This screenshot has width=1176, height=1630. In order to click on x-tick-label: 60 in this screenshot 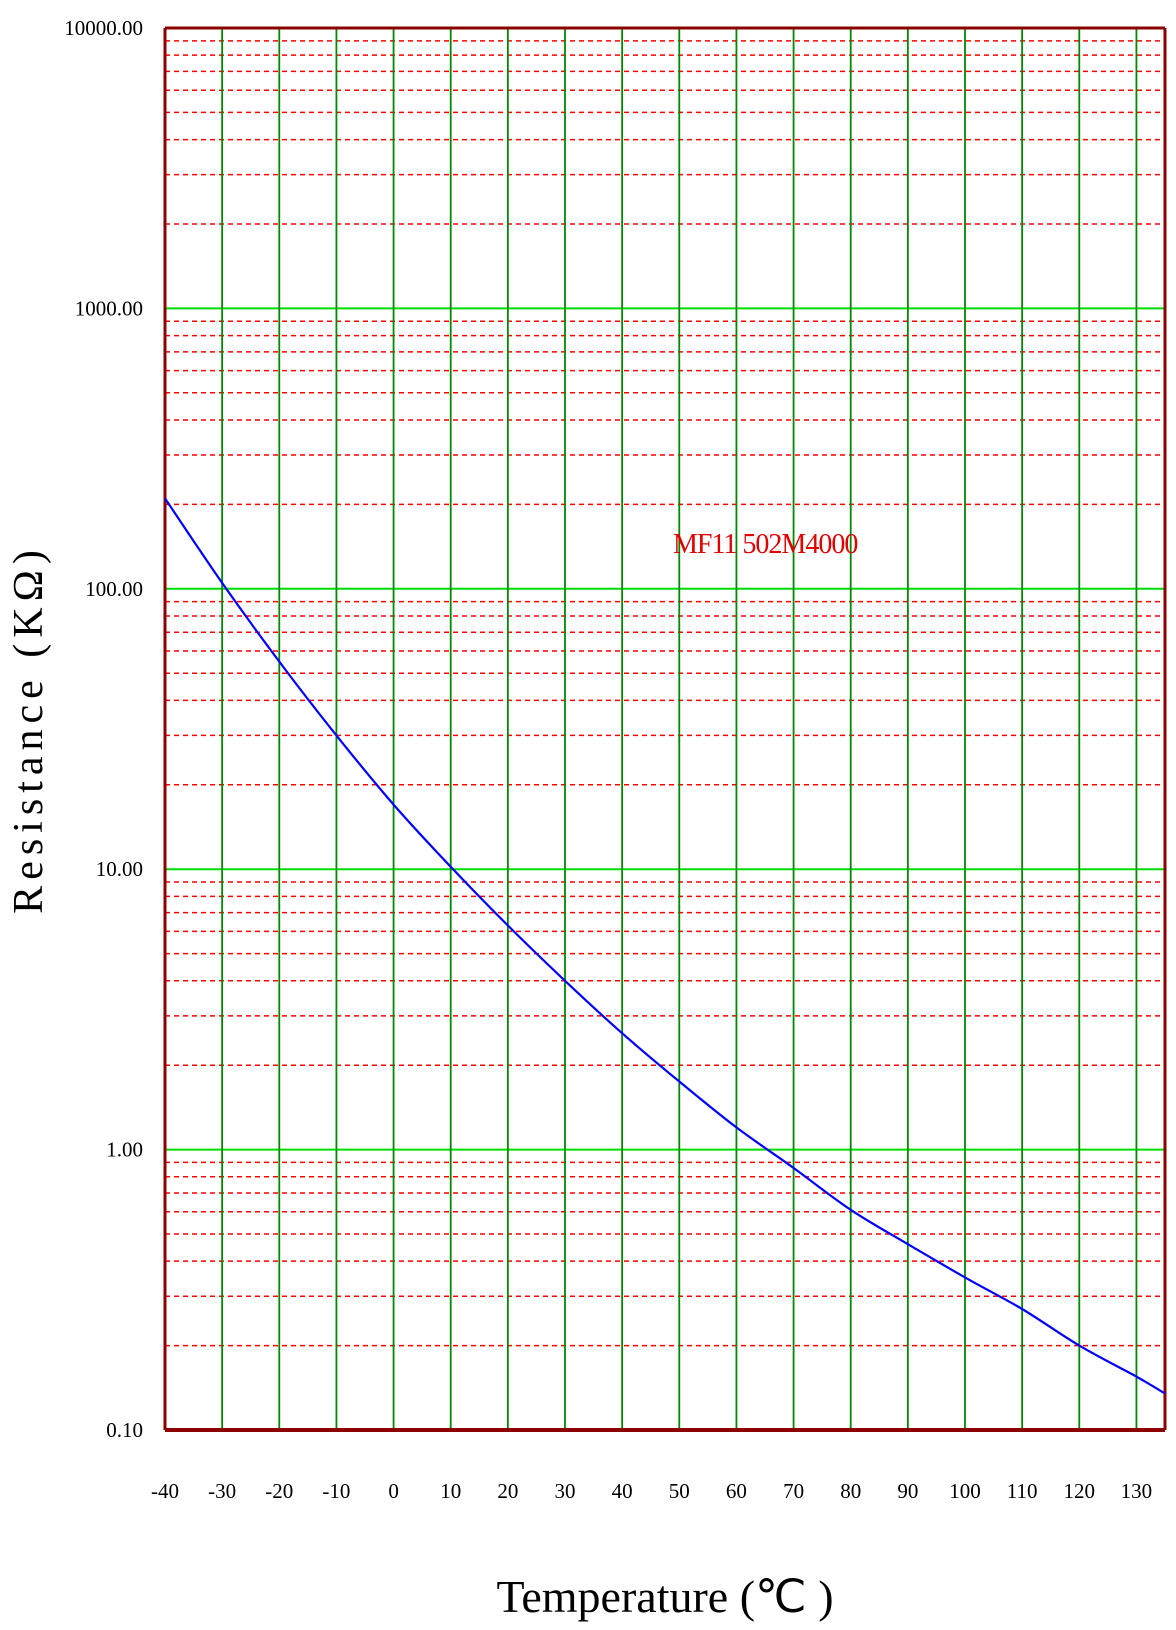, I will do `click(736, 1491)`.